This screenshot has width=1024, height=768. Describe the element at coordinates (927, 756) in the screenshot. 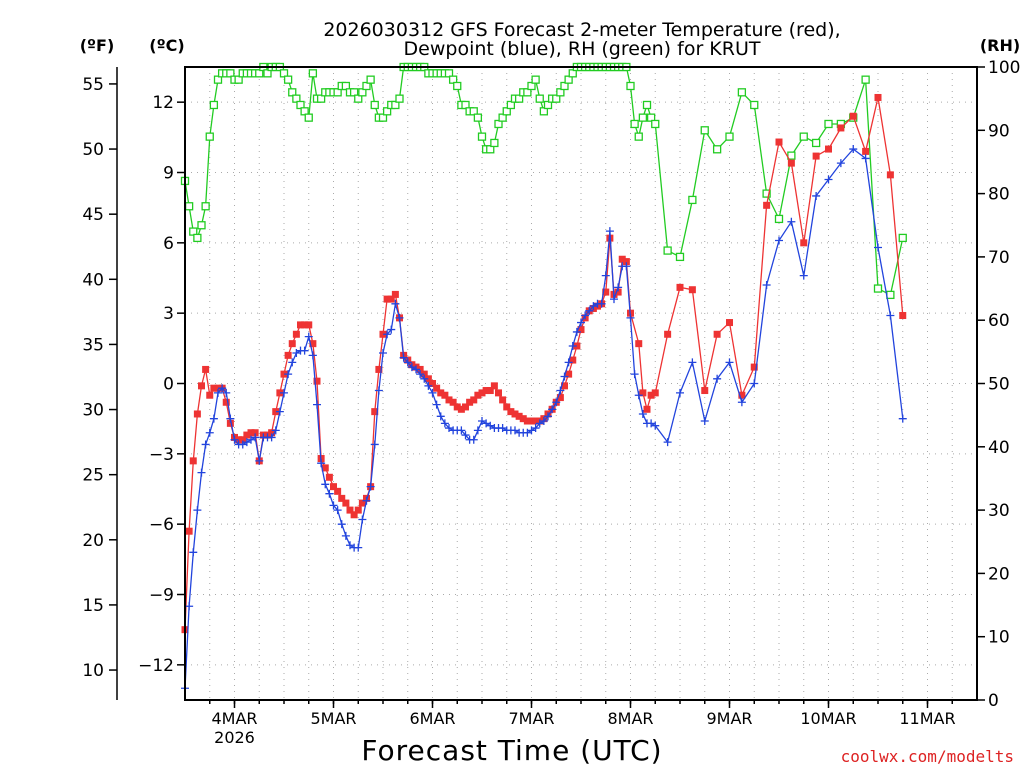

I see `watermark-text: coolwx.com/modelts` at that location.